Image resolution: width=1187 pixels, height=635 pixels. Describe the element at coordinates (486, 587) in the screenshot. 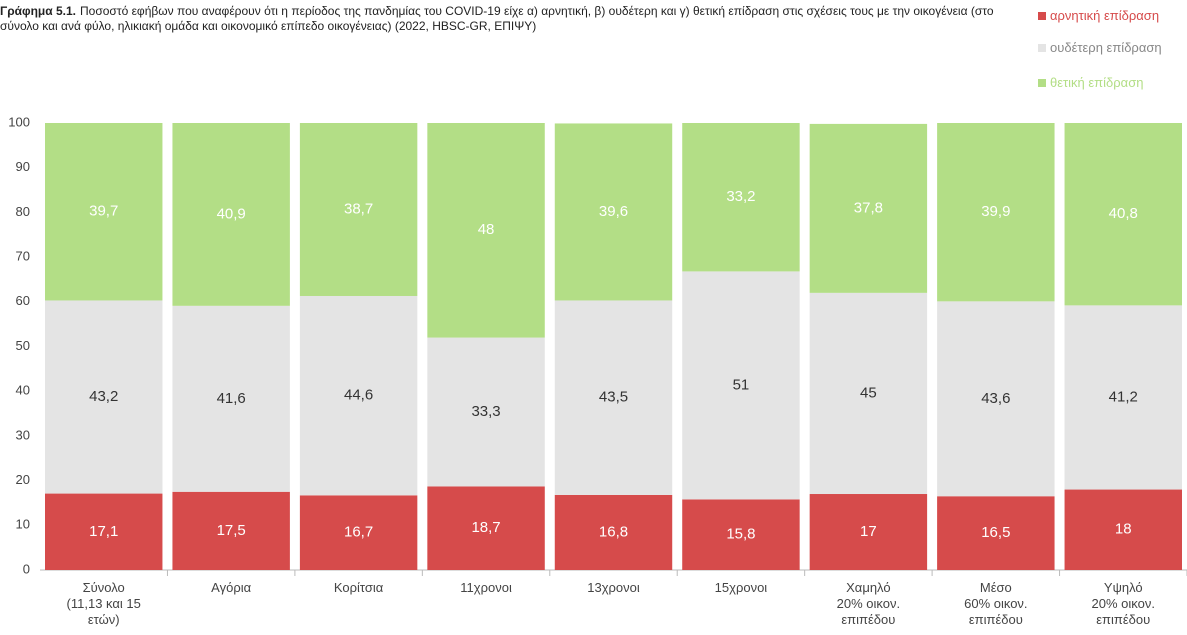

I see `x-tick-label: 11χρονοι` at that location.